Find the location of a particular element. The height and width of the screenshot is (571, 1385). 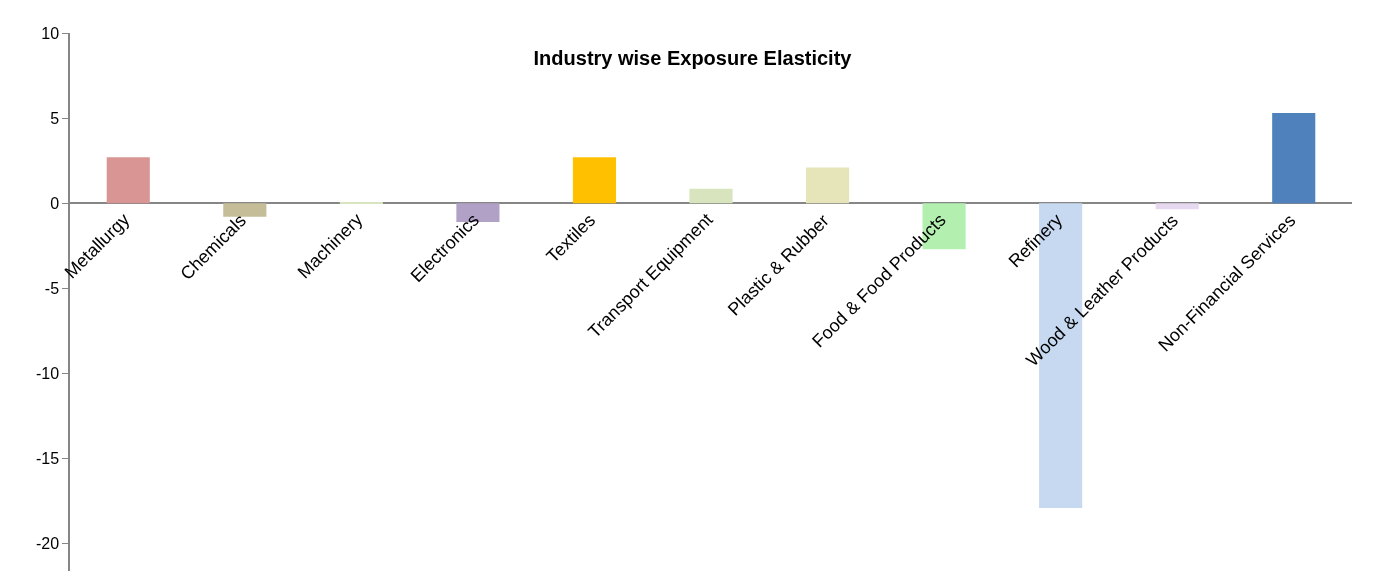

y-tick-label: -10 is located at coordinates (47, 374).